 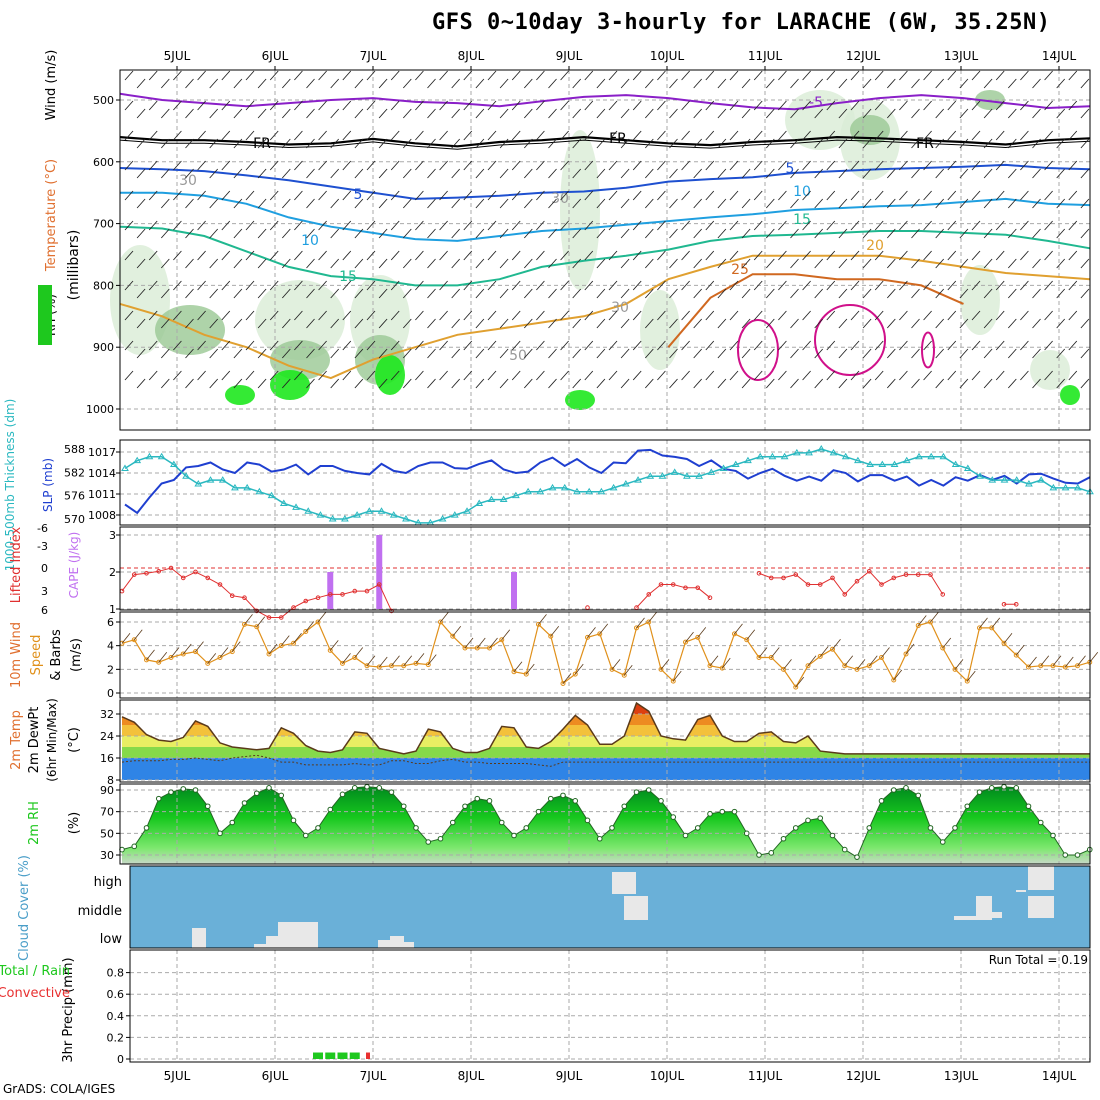 What do you see at coordinates (116, 973) in the screenshot?
I see `precip-tick-label: 0.8` at bounding box center [116, 973].